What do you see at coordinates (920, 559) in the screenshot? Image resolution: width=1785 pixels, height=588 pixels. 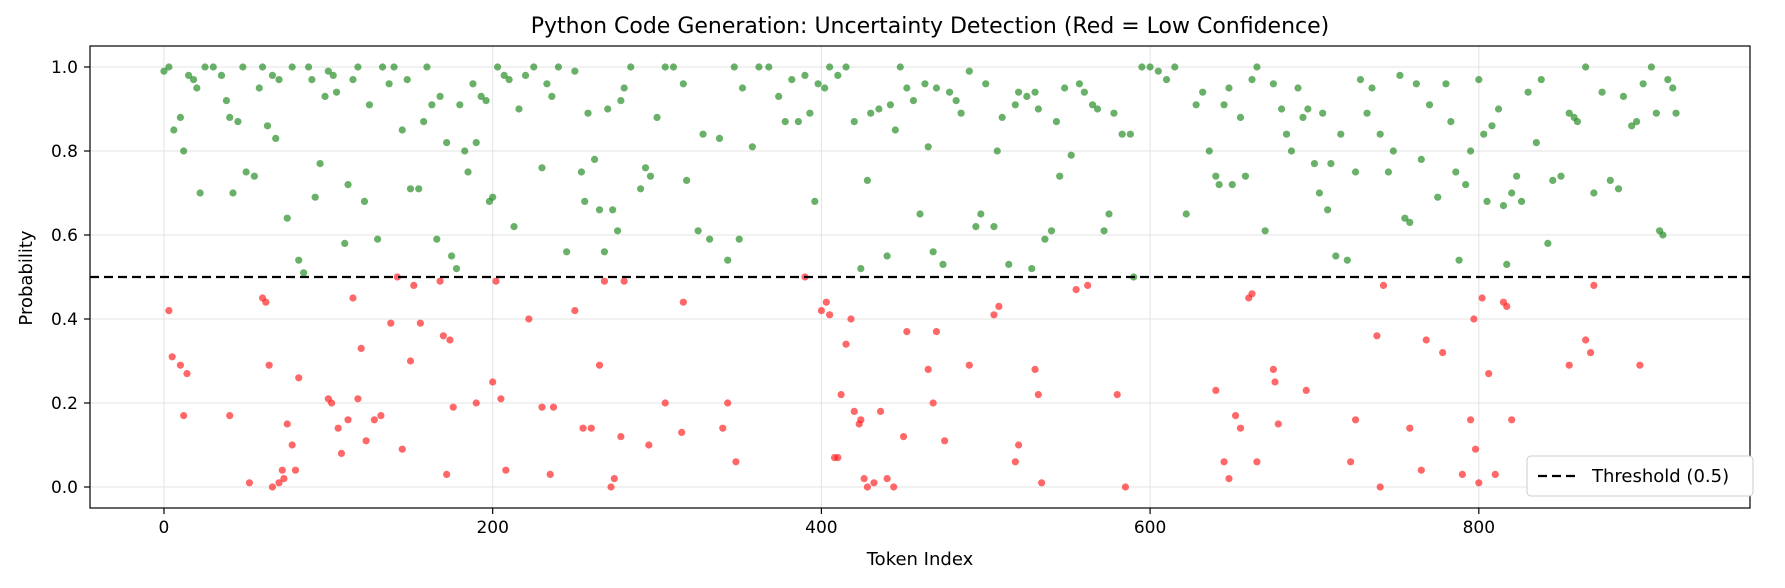 I see `x-axis-label: Token Index` at bounding box center [920, 559].